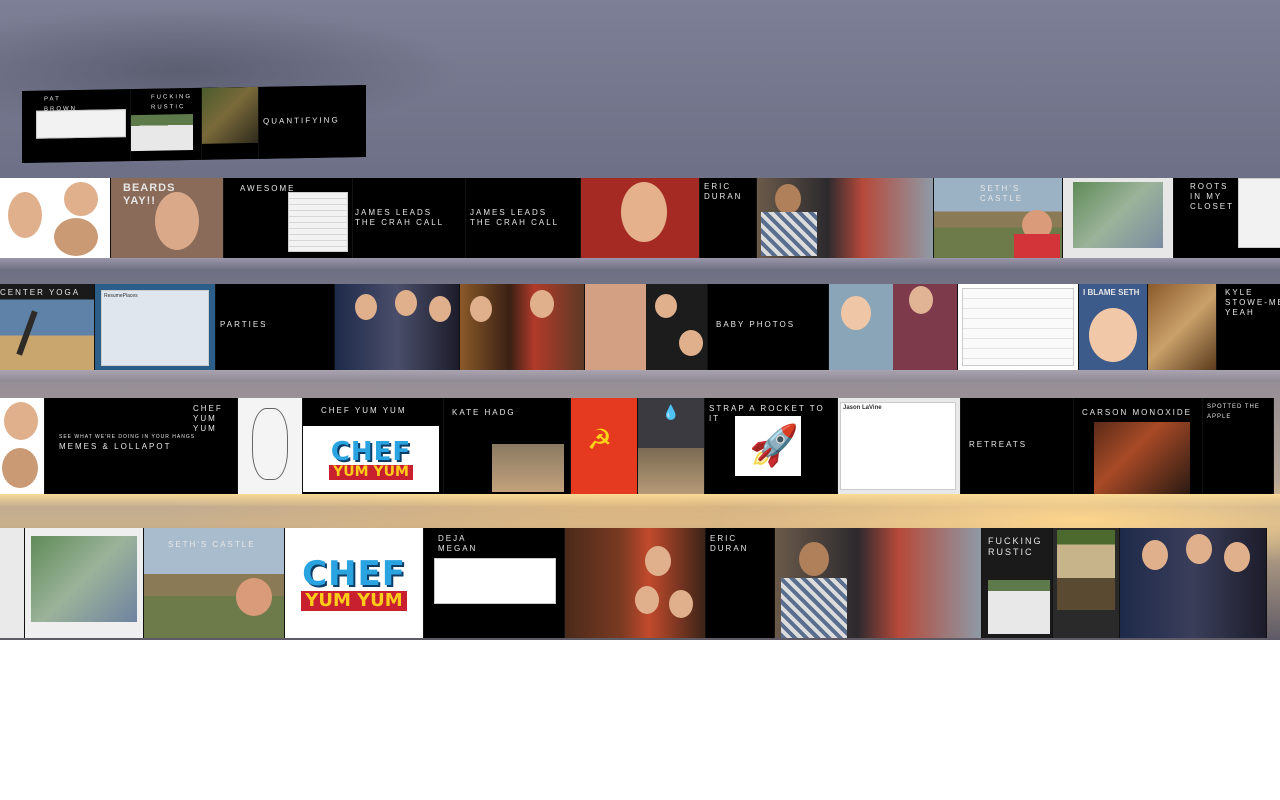 Image resolution: width=1280 pixels, height=800 pixels. Describe the element at coordinates (998, 218) in the screenshot. I see `tile-seths-castle: SETH'S CASTLE` at that location.